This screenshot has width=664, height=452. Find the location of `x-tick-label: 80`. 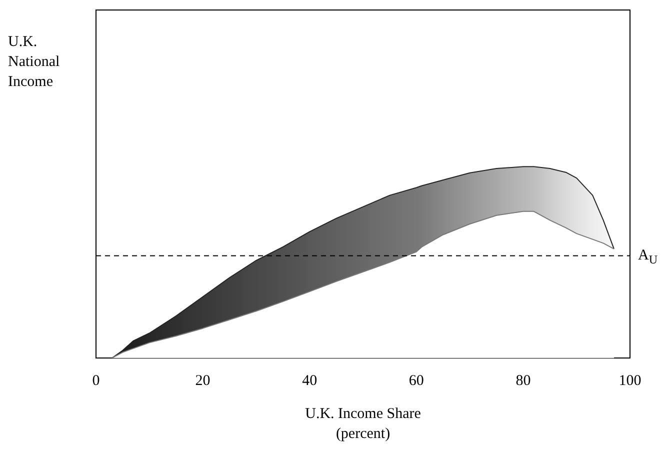

x-tick-label: 80 is located at coordinates (523, 380).